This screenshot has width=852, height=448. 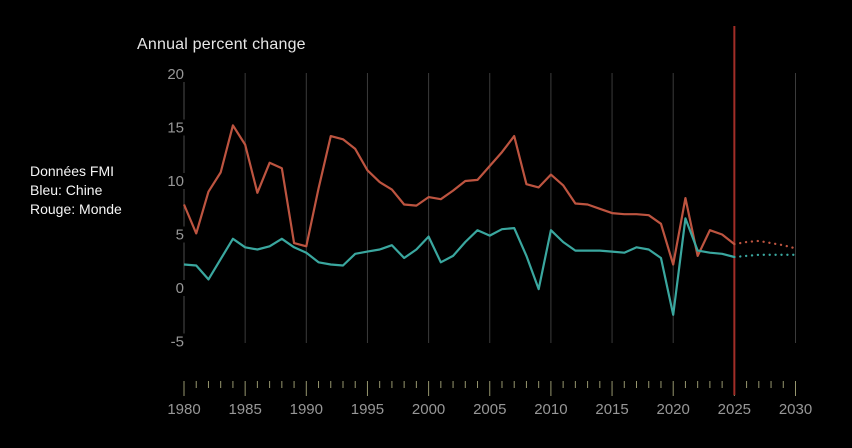 I want to click on y-tick-label-20: 20, so click(x=175, y=74).